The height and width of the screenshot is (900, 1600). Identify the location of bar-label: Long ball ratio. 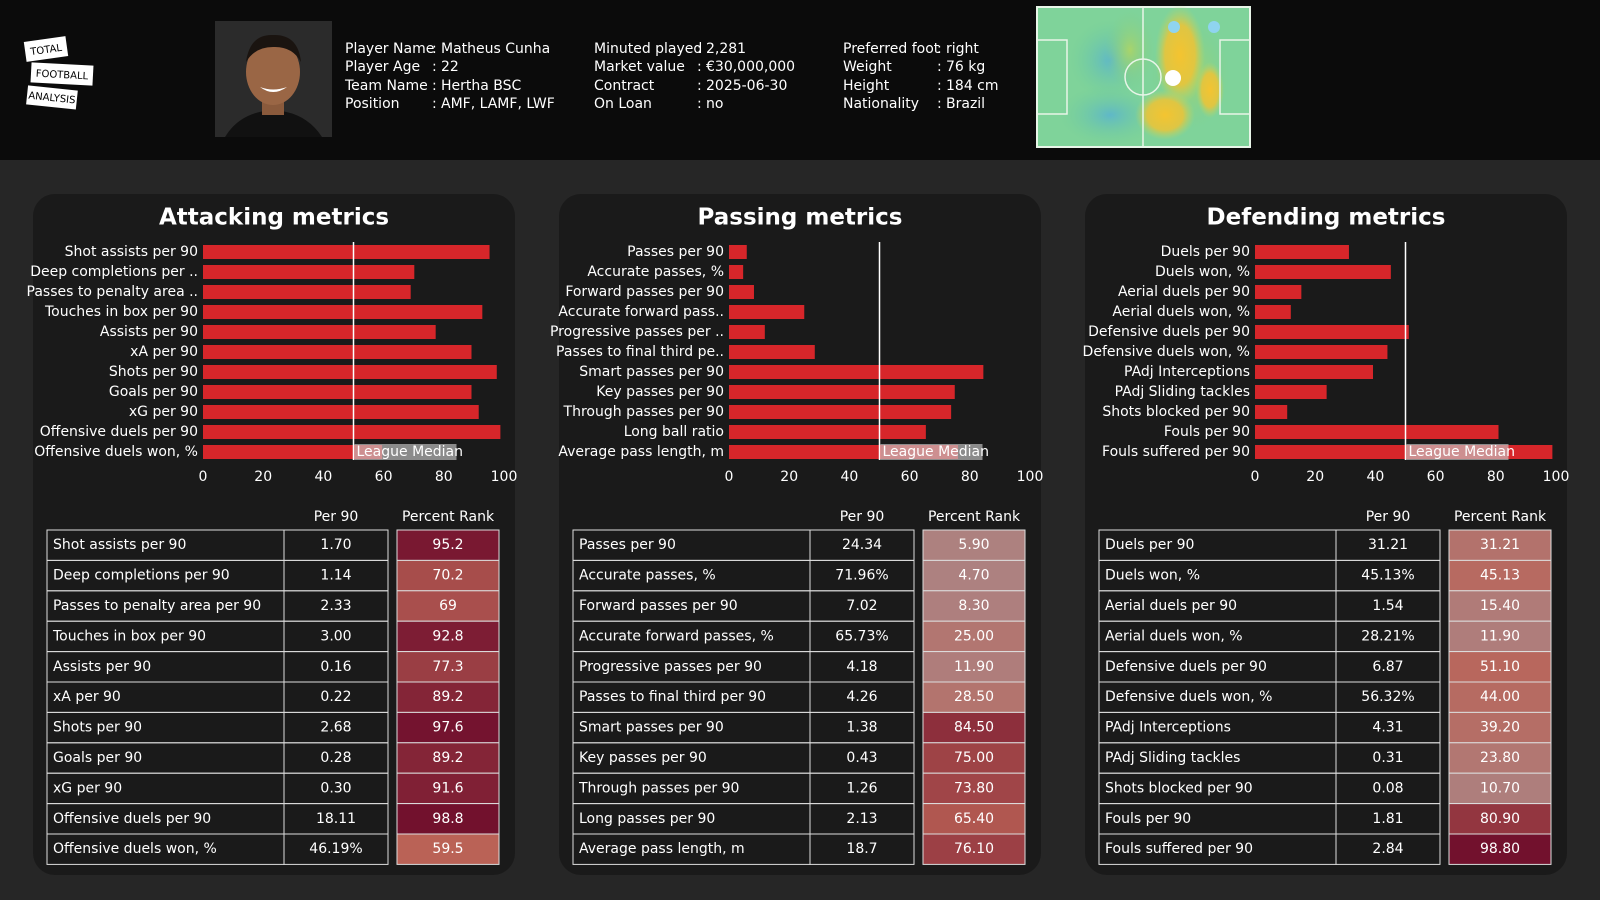
(674, 432).